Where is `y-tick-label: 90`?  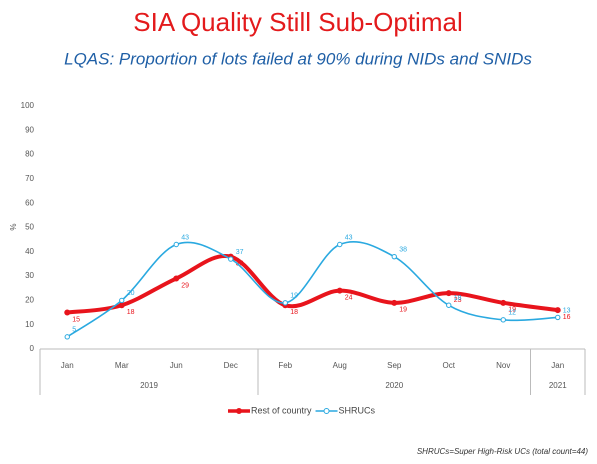
y-tick-label: 90 is located at coordinates (29, 129).